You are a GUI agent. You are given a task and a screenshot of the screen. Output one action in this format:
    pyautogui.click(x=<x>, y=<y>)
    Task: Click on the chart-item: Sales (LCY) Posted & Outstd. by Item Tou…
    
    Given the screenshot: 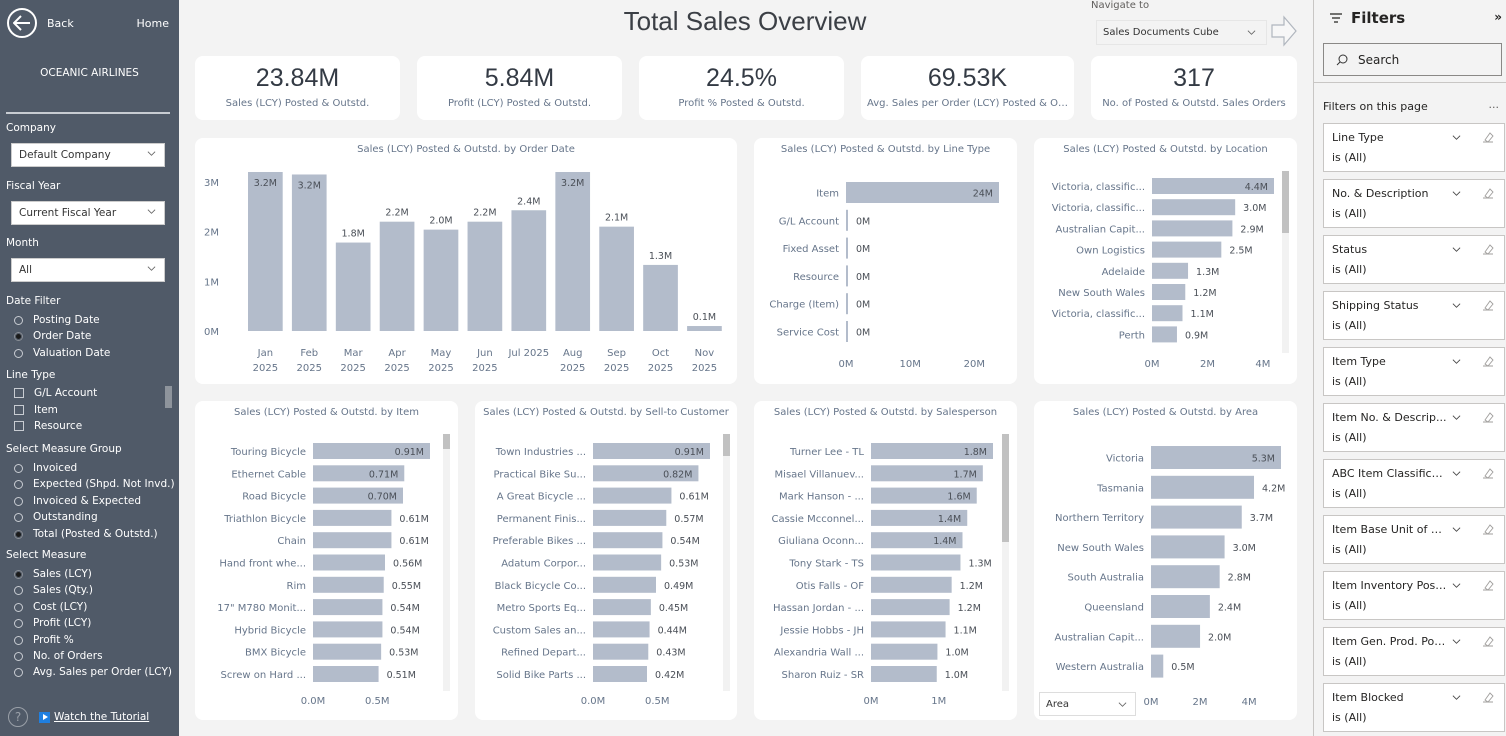 What is the action you would take?
    pyautogui.click(x=326, y=560)
    